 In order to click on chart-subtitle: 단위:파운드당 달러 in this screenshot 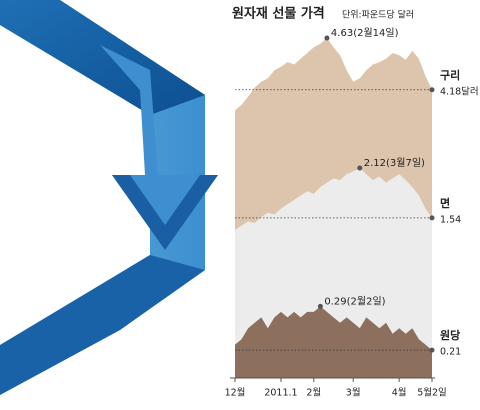, I will do `click(378, 15)`.